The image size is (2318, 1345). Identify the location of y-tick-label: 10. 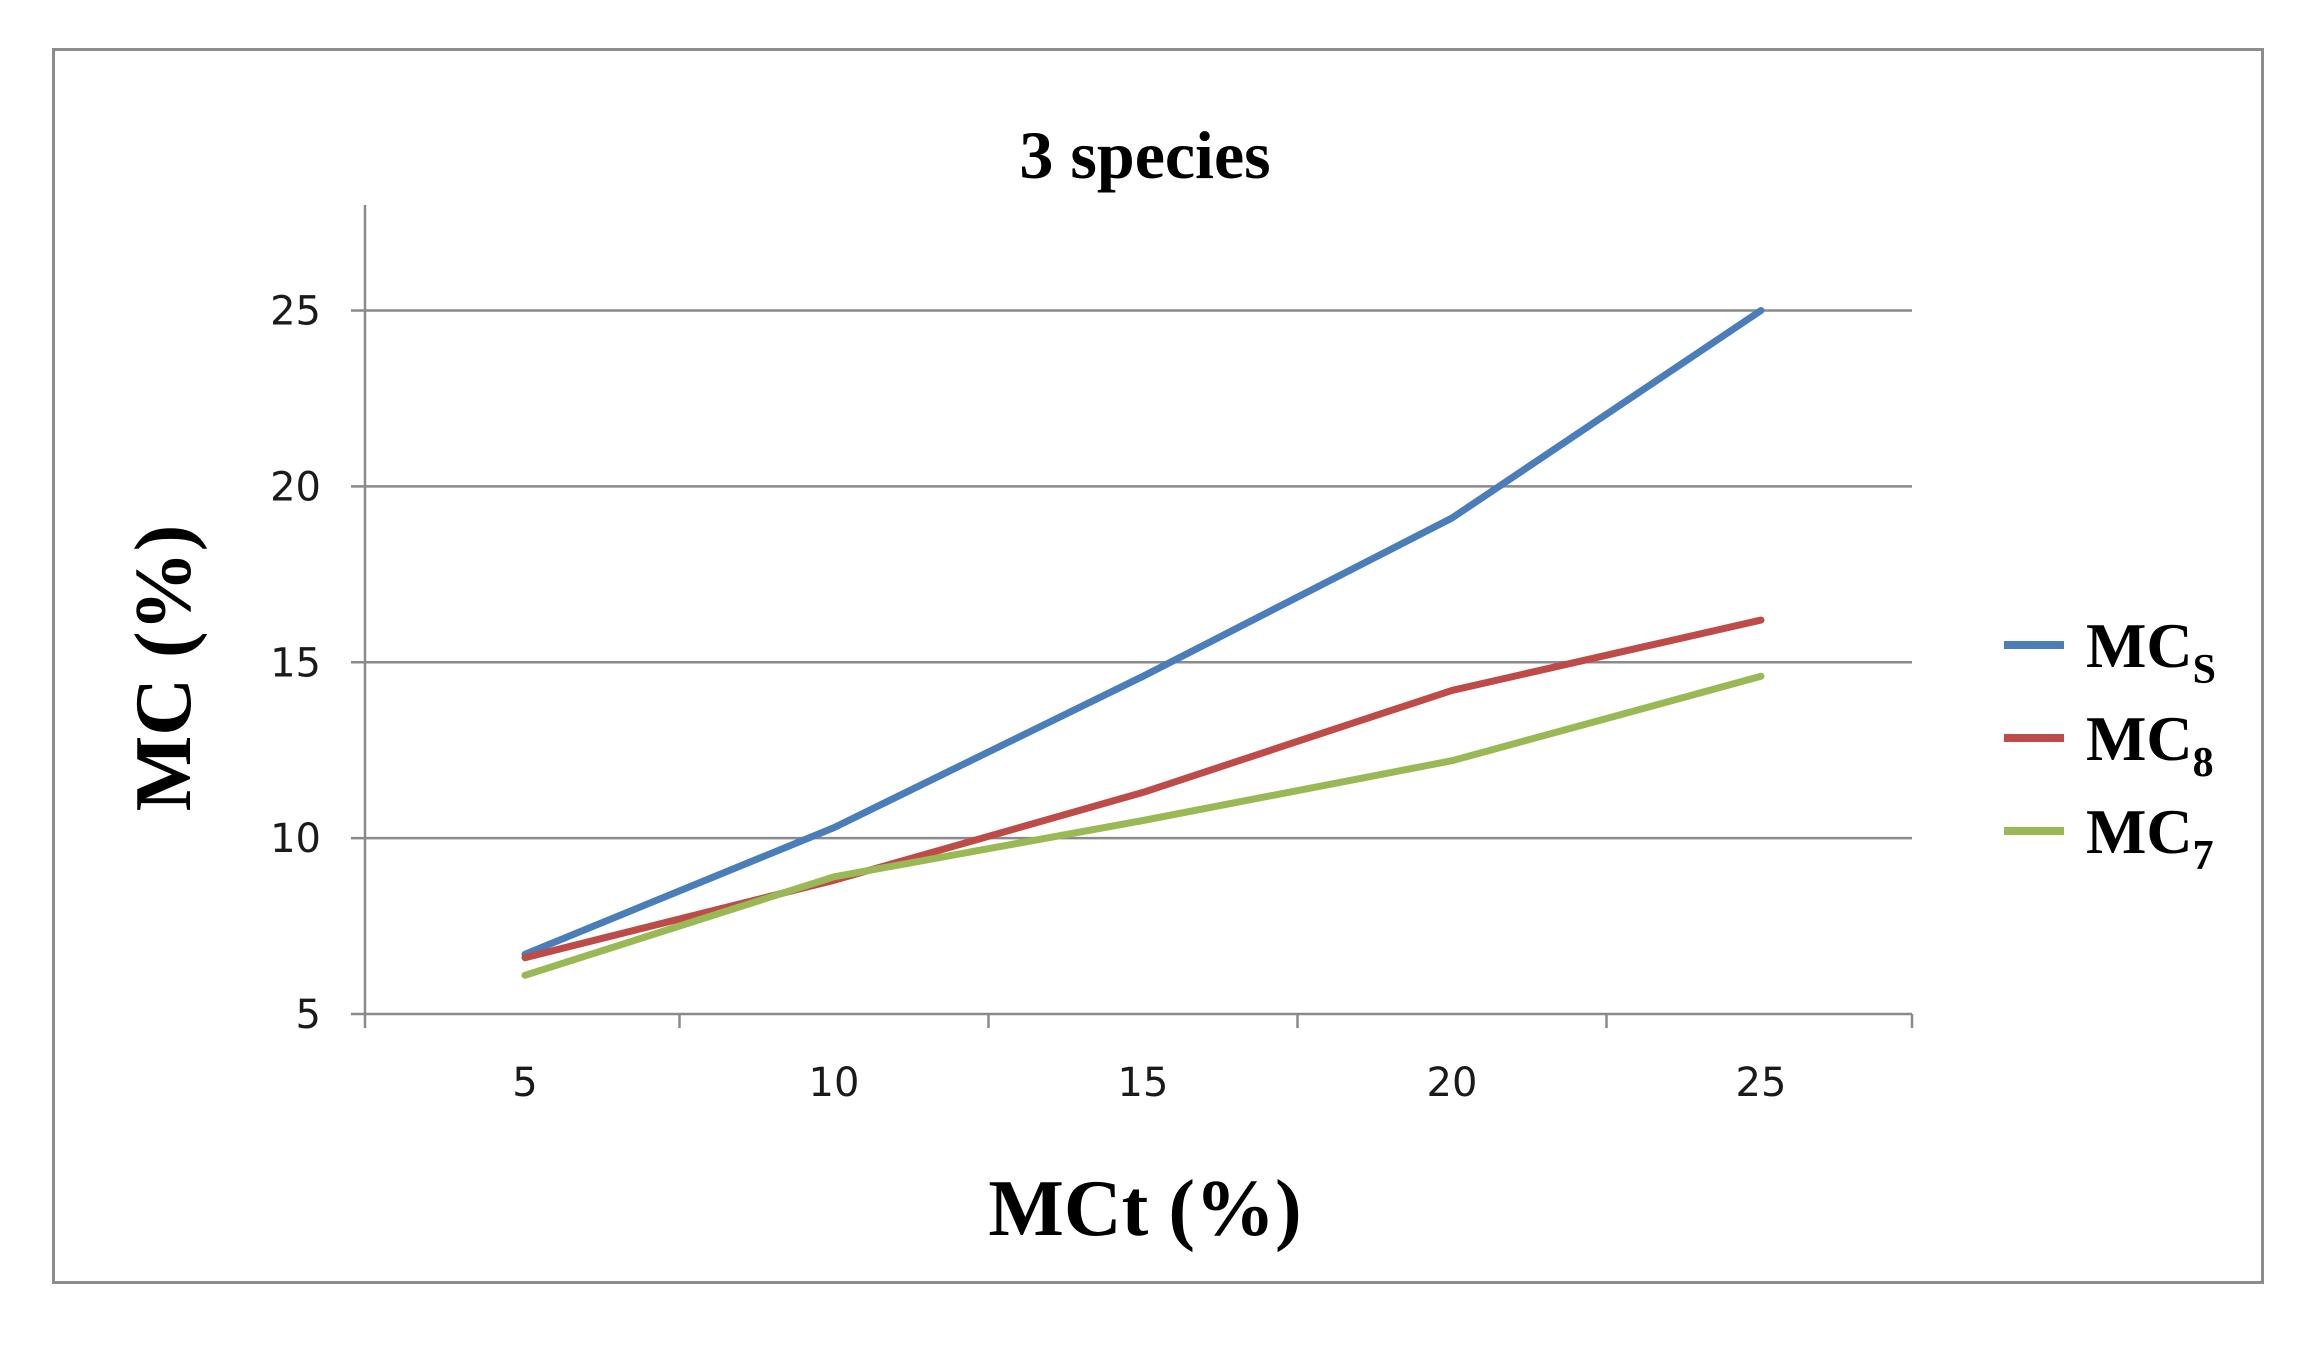
(295, 839).